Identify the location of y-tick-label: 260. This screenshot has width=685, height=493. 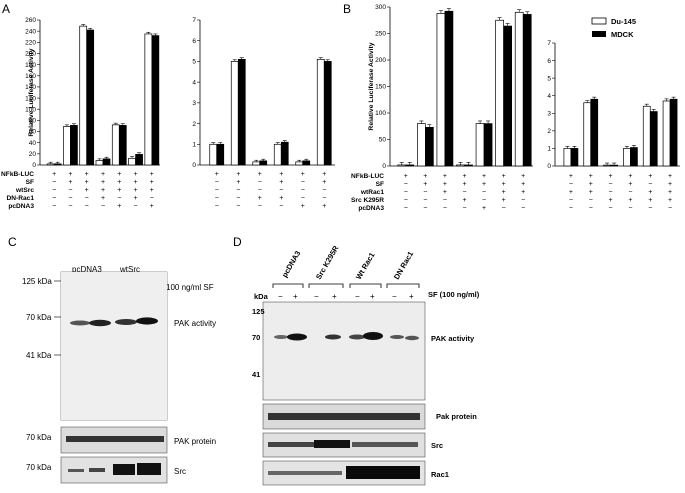
(30, 20).